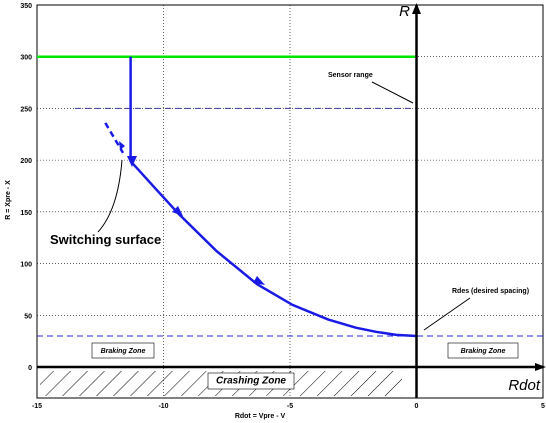 Image resolution: width=546 pixels, height=423 pixels. What do you see at coordinates (8, 200) in the screenshot?
I see `y-axis-title: R = Xpre - X` at bounding box center [8, 200].